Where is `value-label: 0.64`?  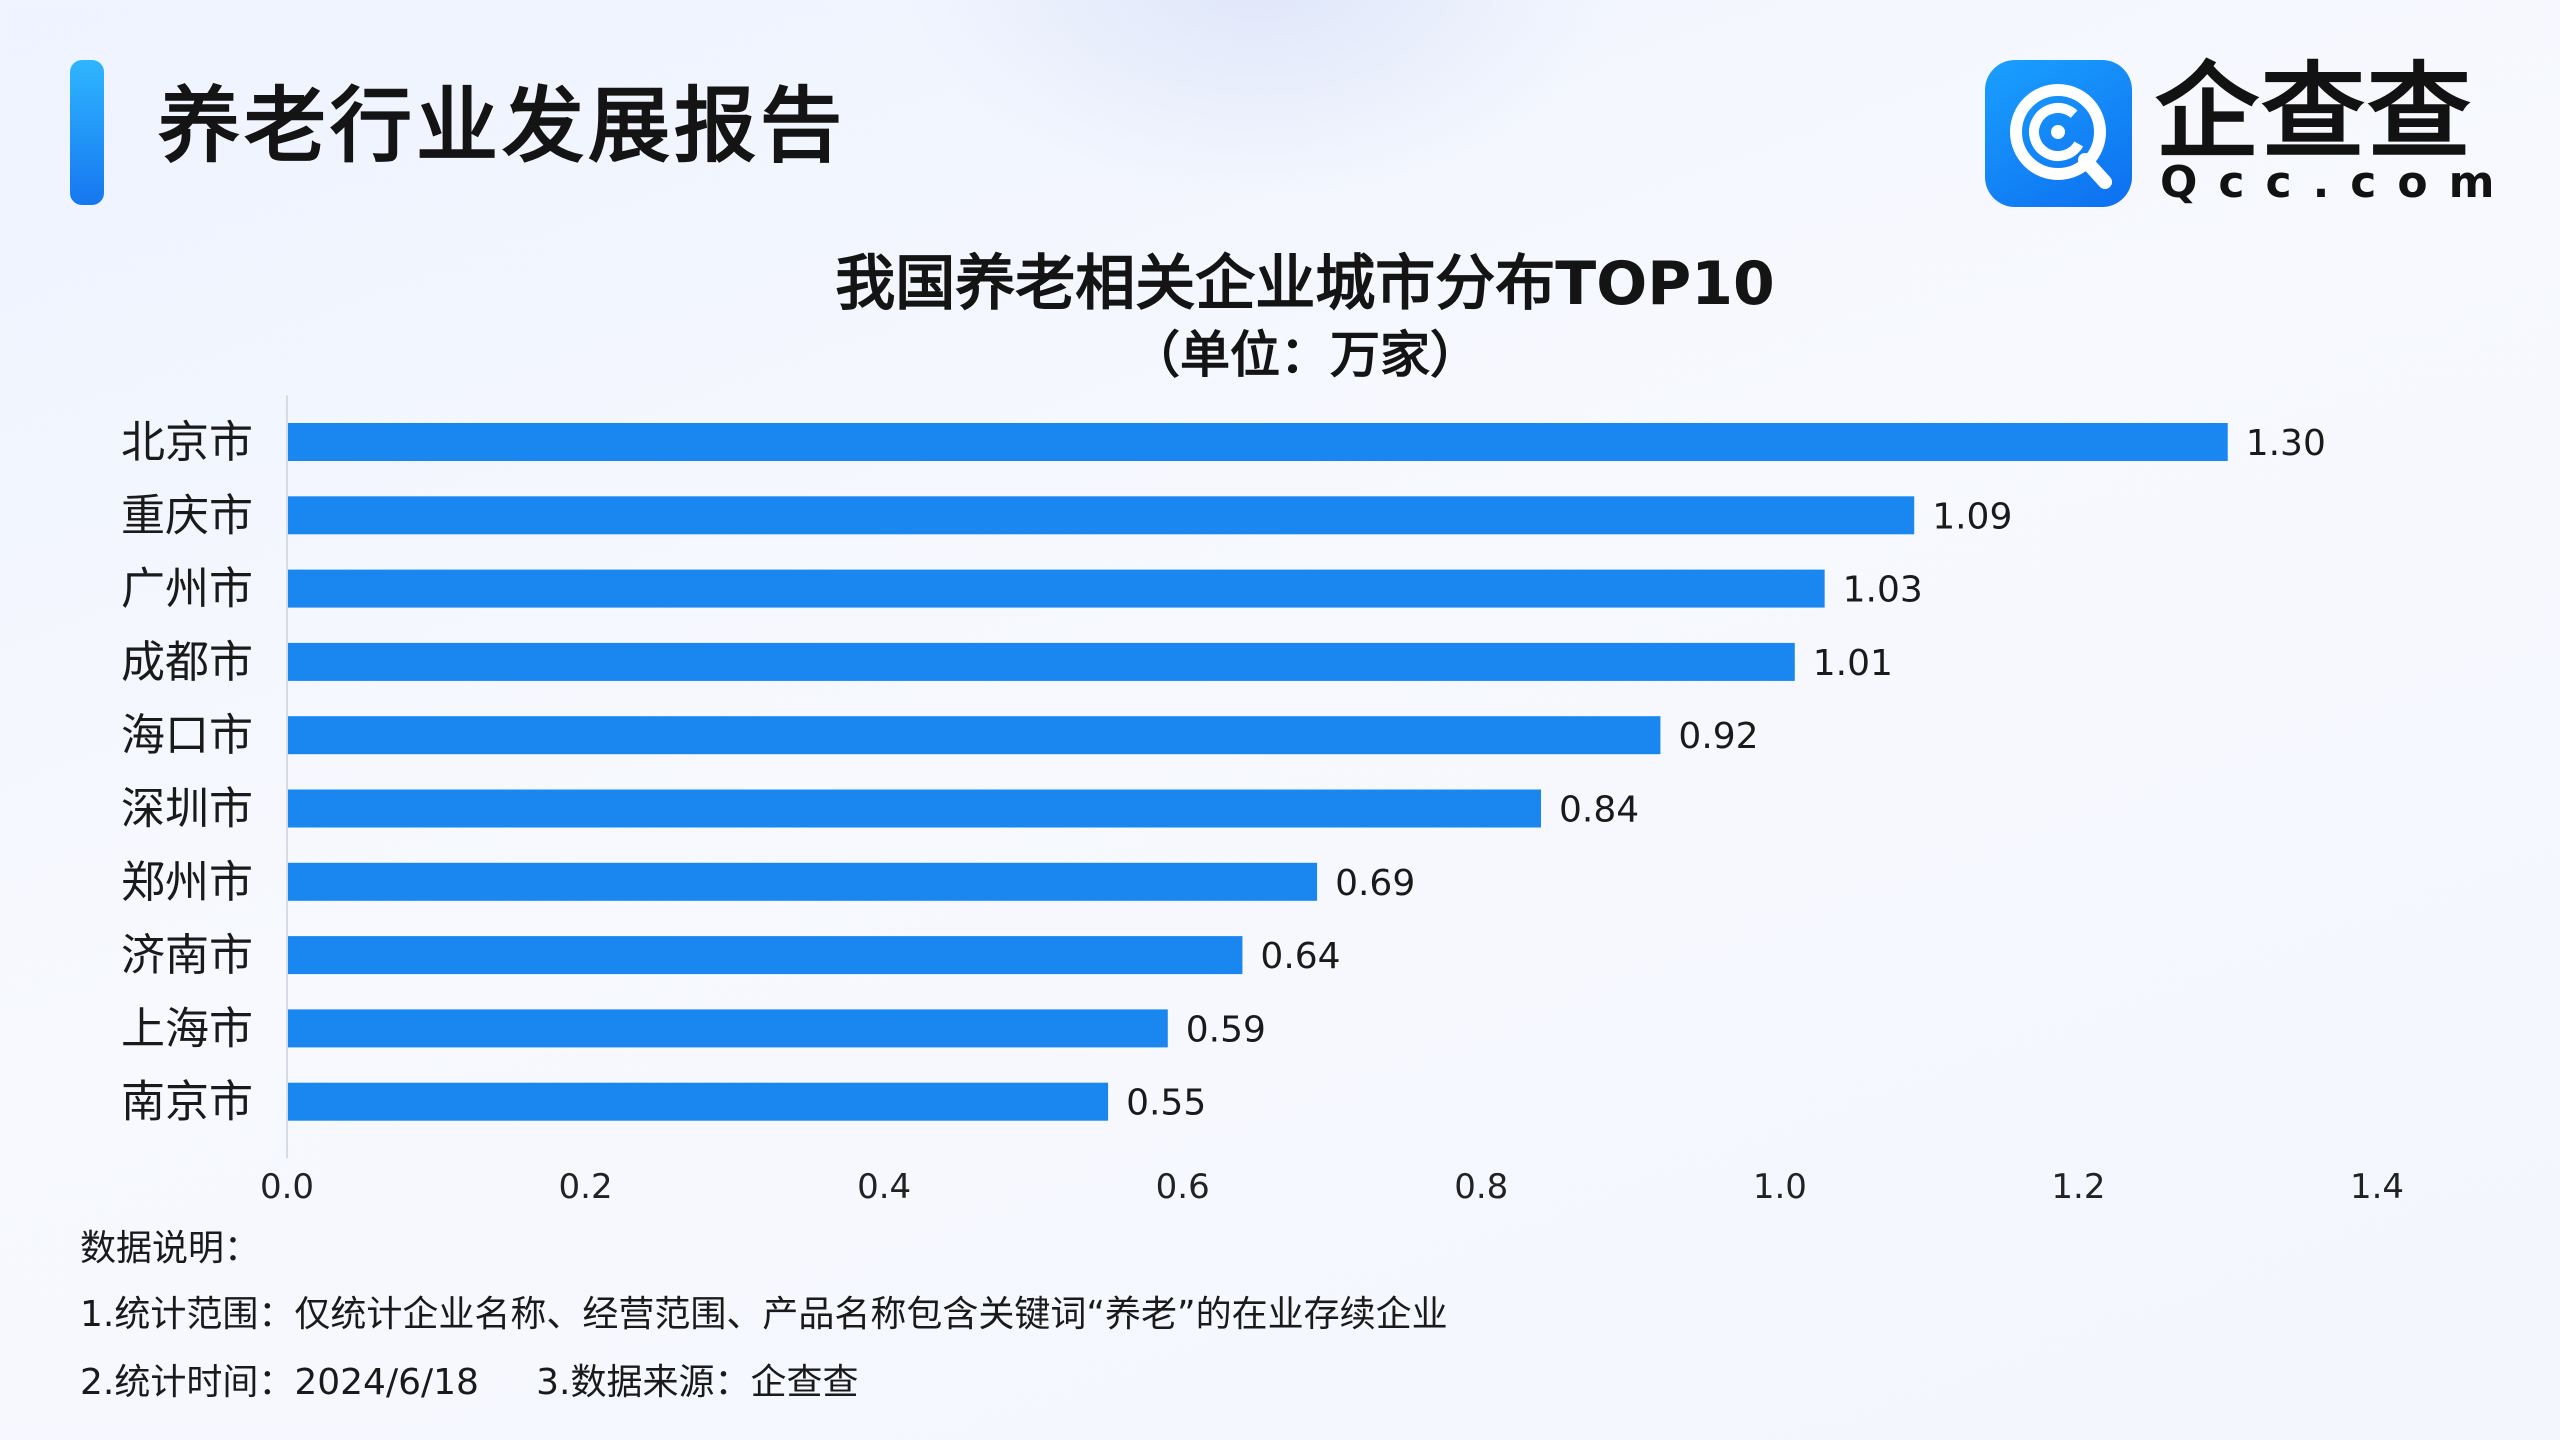
value-label: 0.64 is located at coordinates (1300, 956).